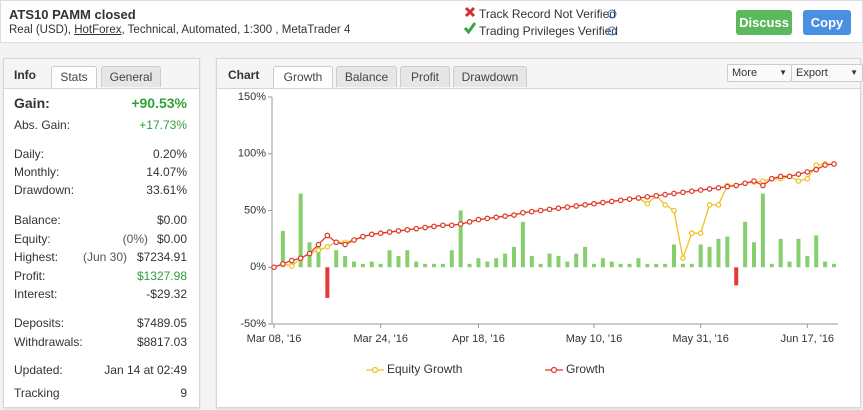  I want to click on chart-label: Chart, so click(244, 75).